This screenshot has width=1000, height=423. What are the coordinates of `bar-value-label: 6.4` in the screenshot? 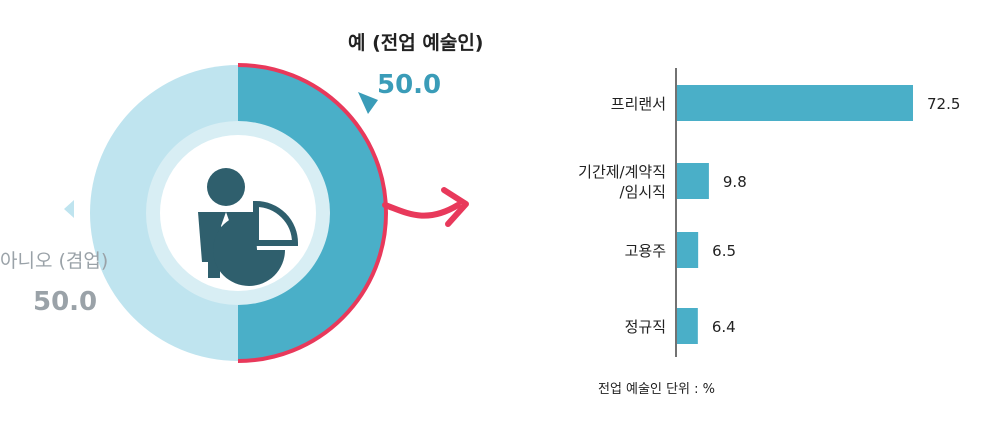 It's located at (724, 327).